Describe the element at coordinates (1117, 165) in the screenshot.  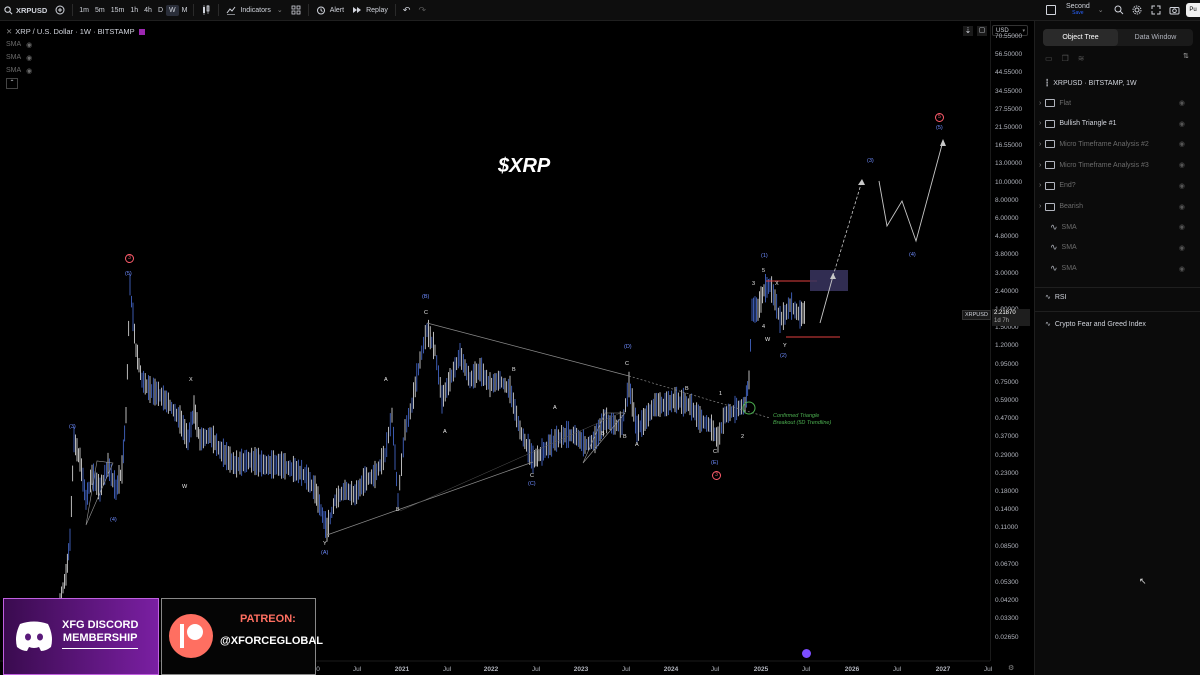
I see `tree-item: › Micro Timeframe Analysis #3 ◉` at that location.